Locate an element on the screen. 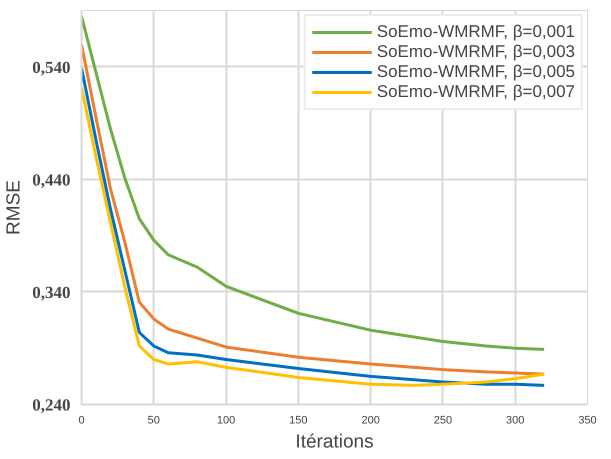  legend-label: SoEmo-WMRMF, β=0,001 is located at coordinates (475, 32).